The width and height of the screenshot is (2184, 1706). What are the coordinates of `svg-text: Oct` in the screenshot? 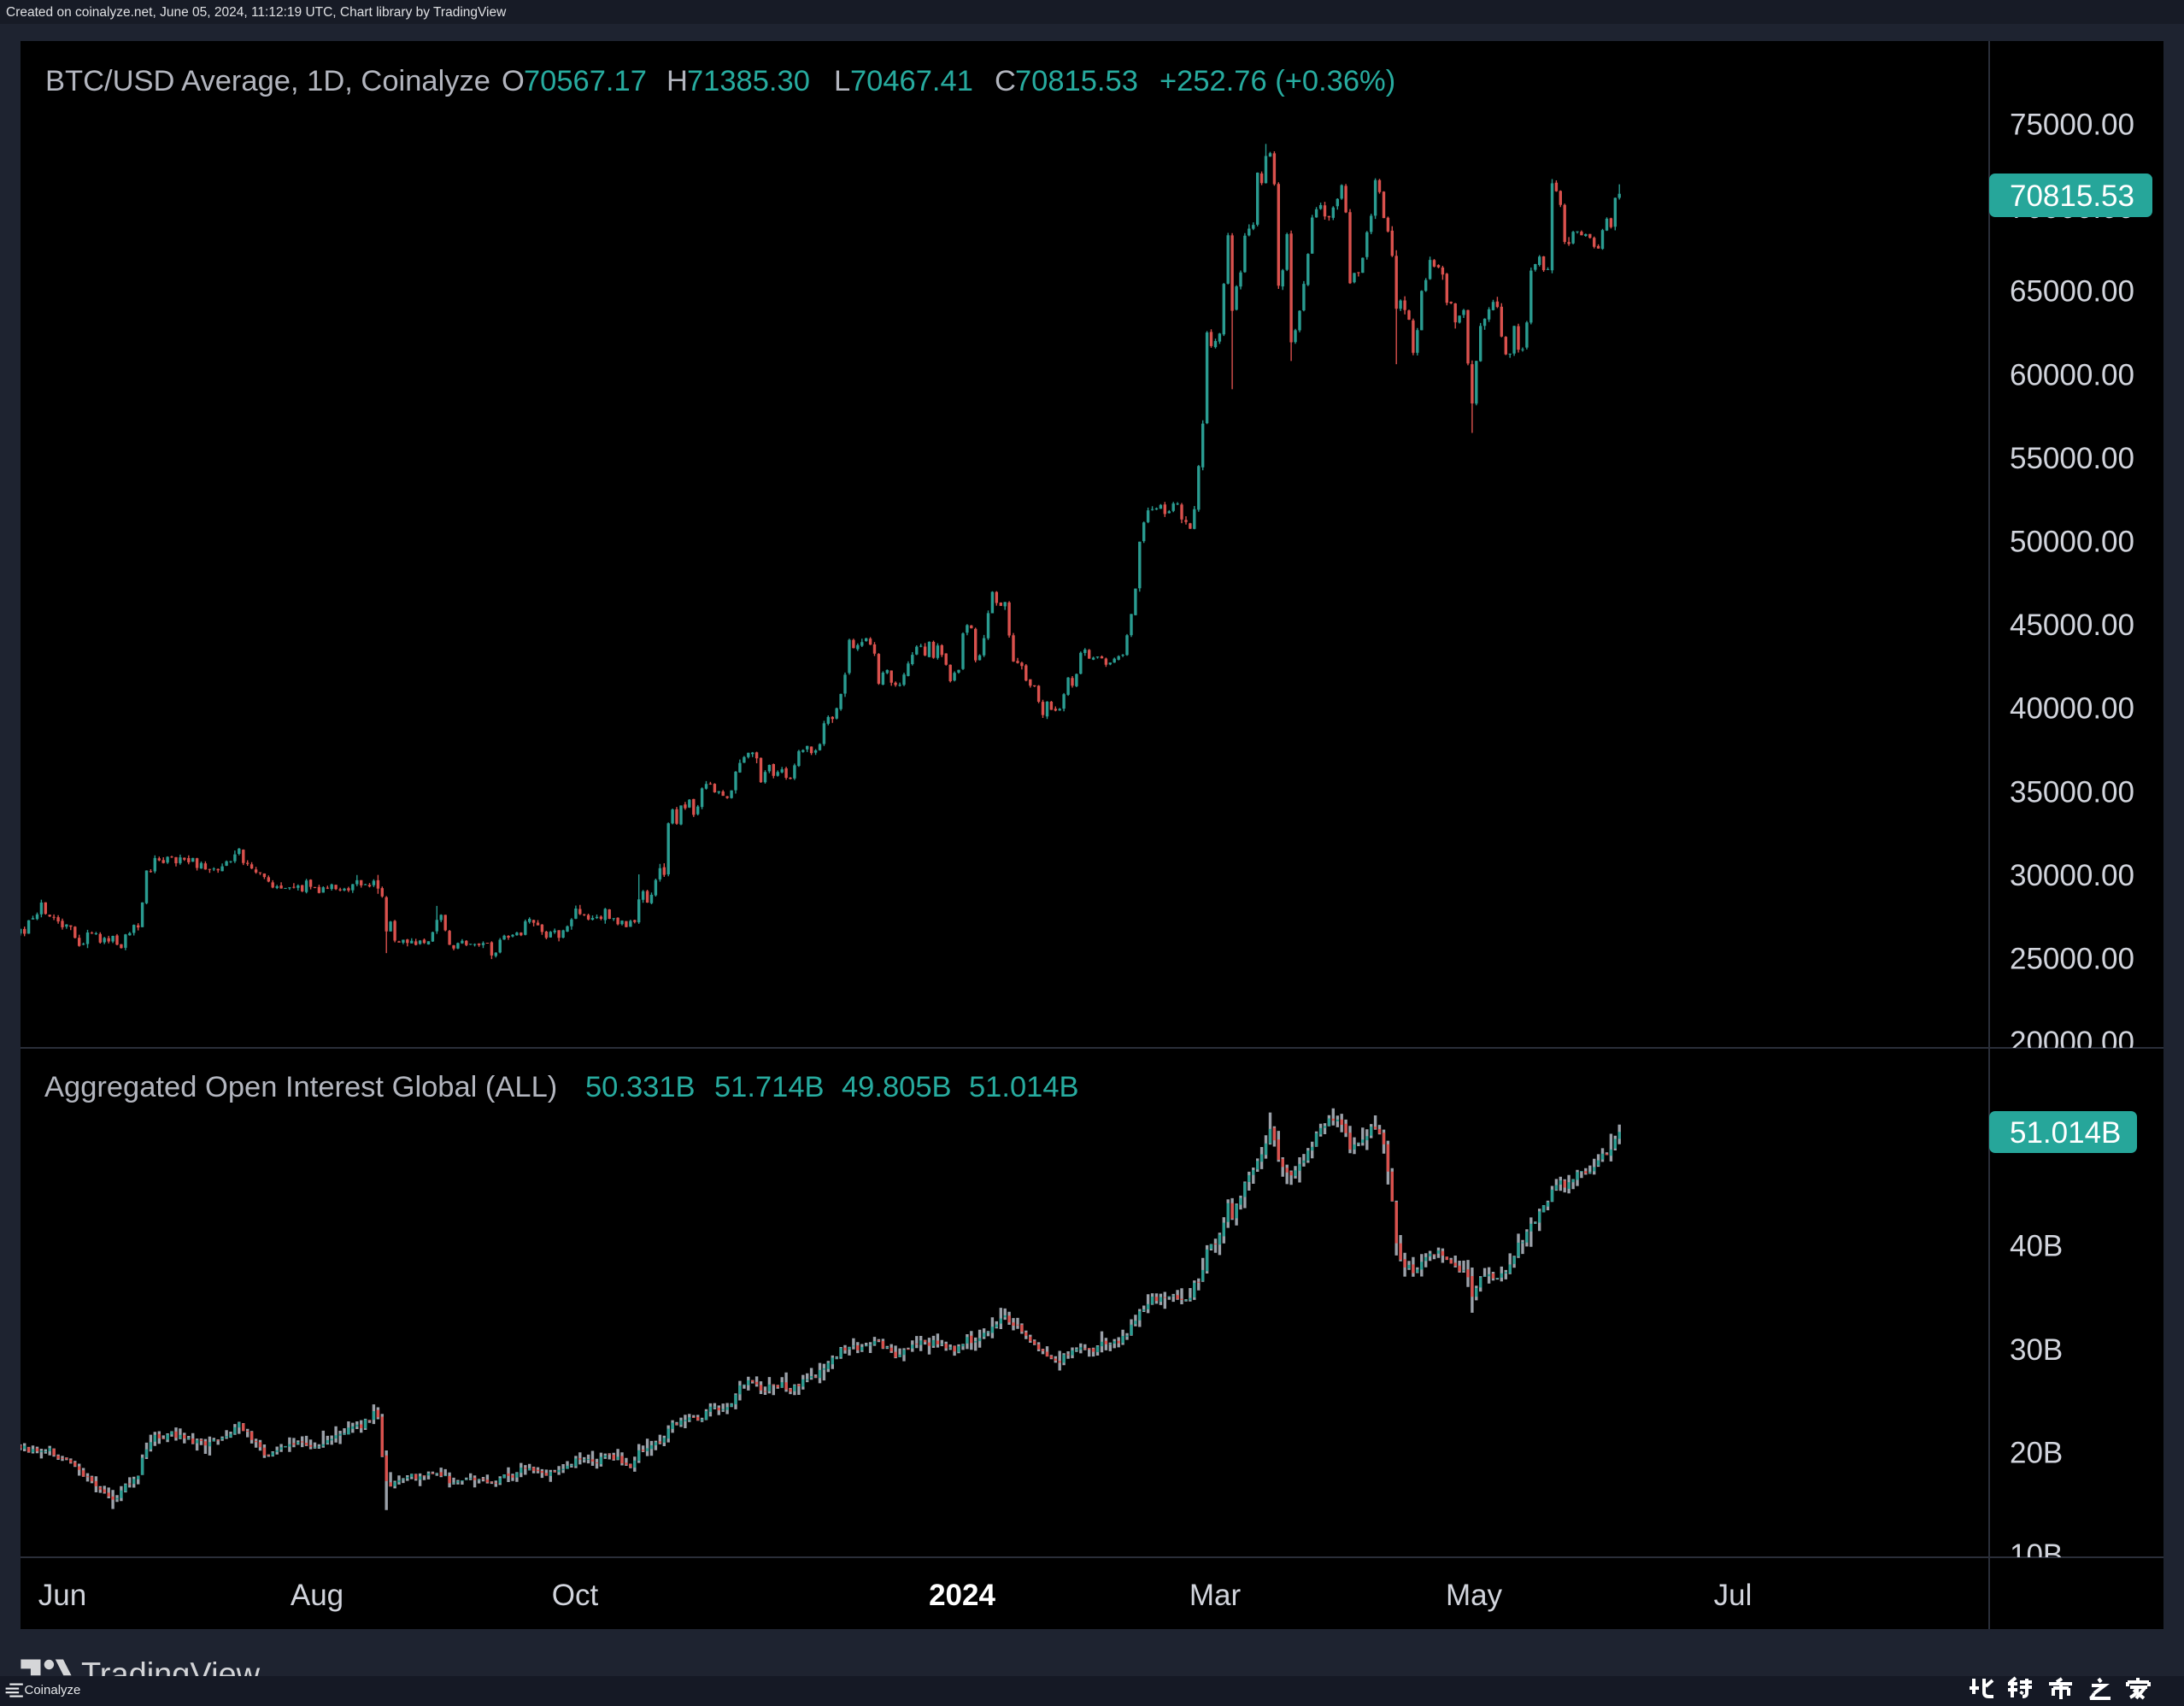 It's located at (575, 1595).